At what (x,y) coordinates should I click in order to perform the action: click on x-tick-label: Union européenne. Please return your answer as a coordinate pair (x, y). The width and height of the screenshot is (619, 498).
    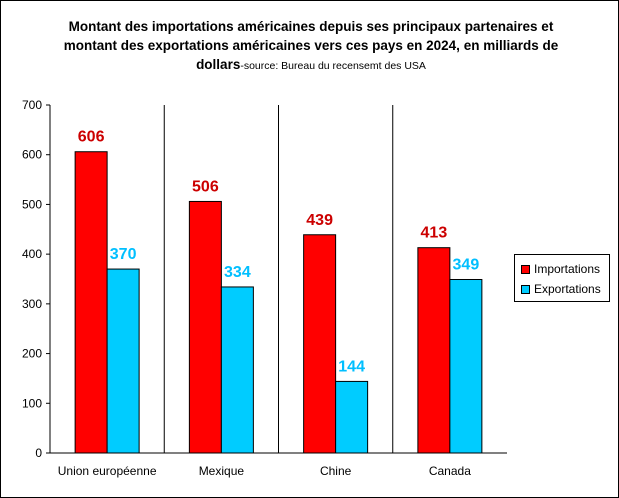
    Looking at the image, I should click on (107, 471).